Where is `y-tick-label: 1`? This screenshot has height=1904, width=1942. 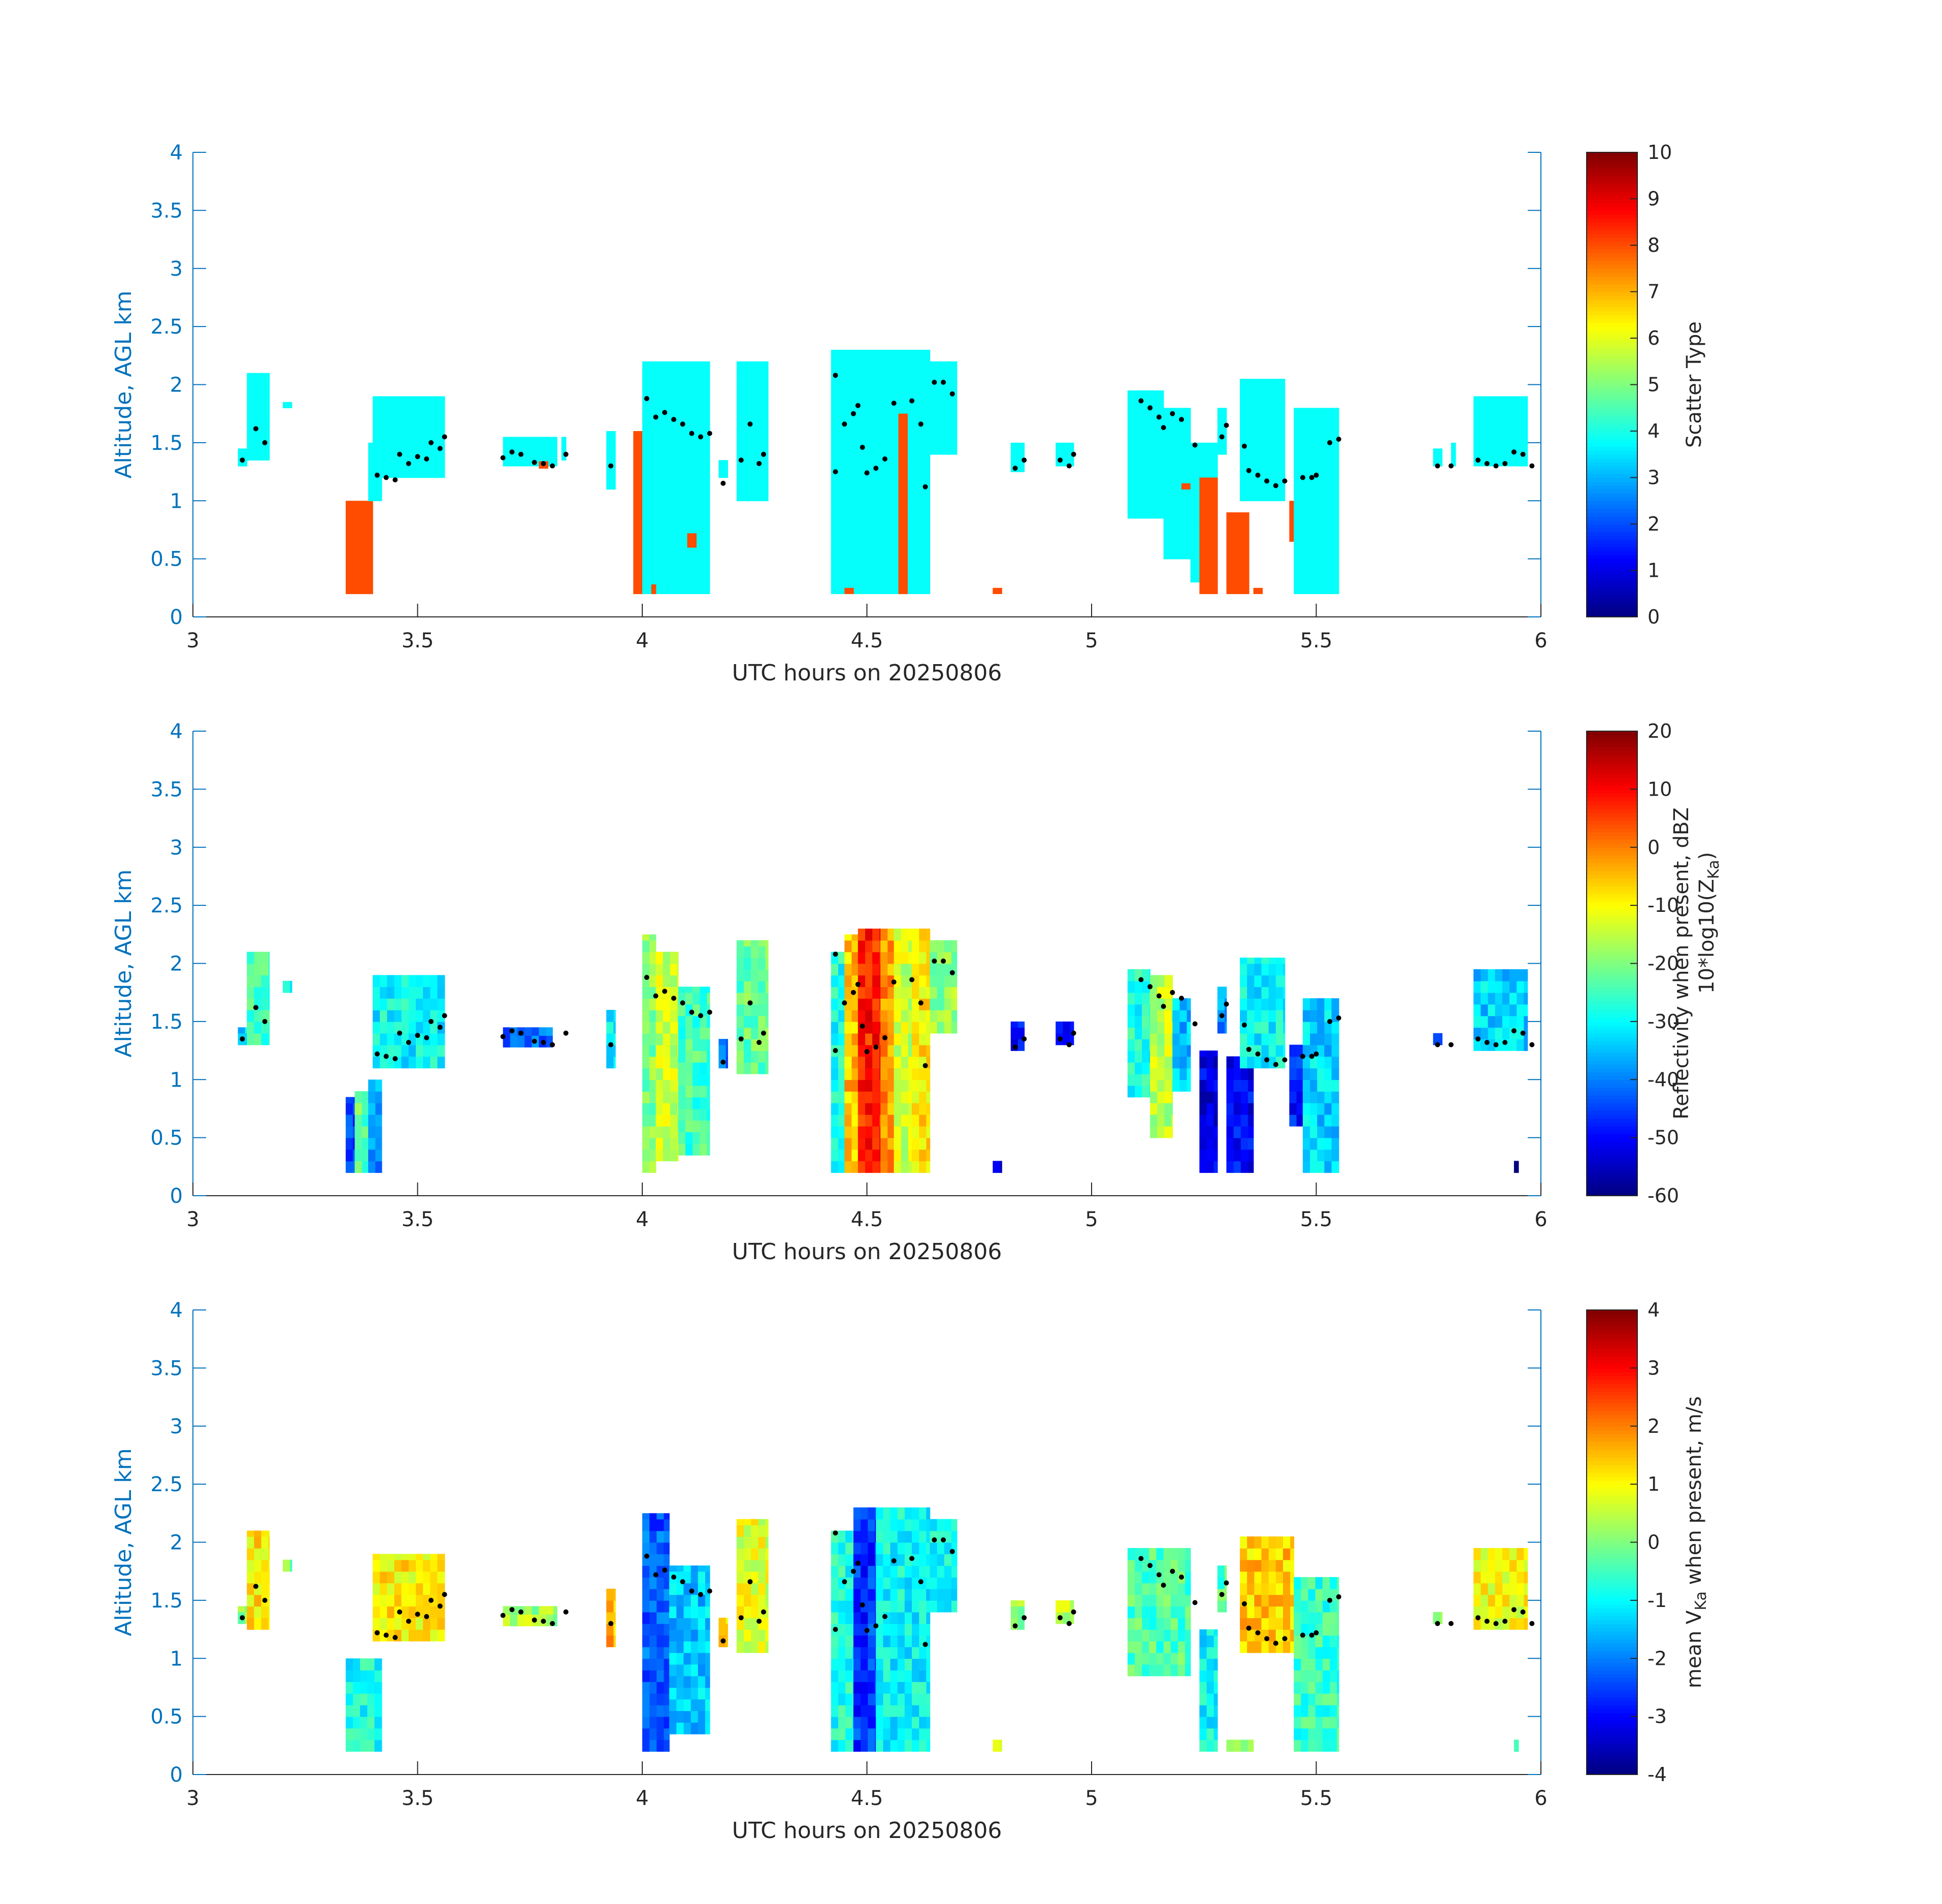 y-tick-label: 1 is located at coordinates (176, 1659).